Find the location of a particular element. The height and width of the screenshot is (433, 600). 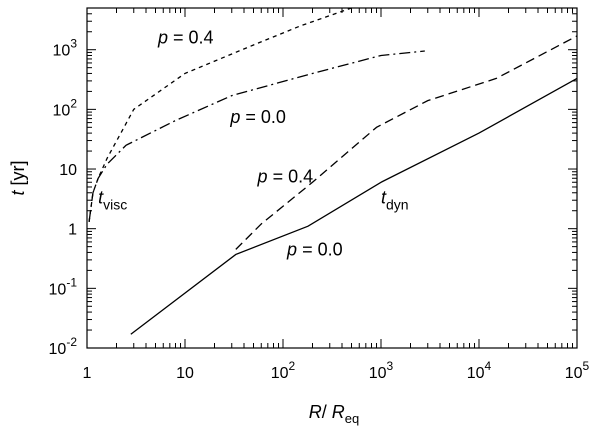

annotation-tvisc: tvisc is located at coordinates (112, 200).